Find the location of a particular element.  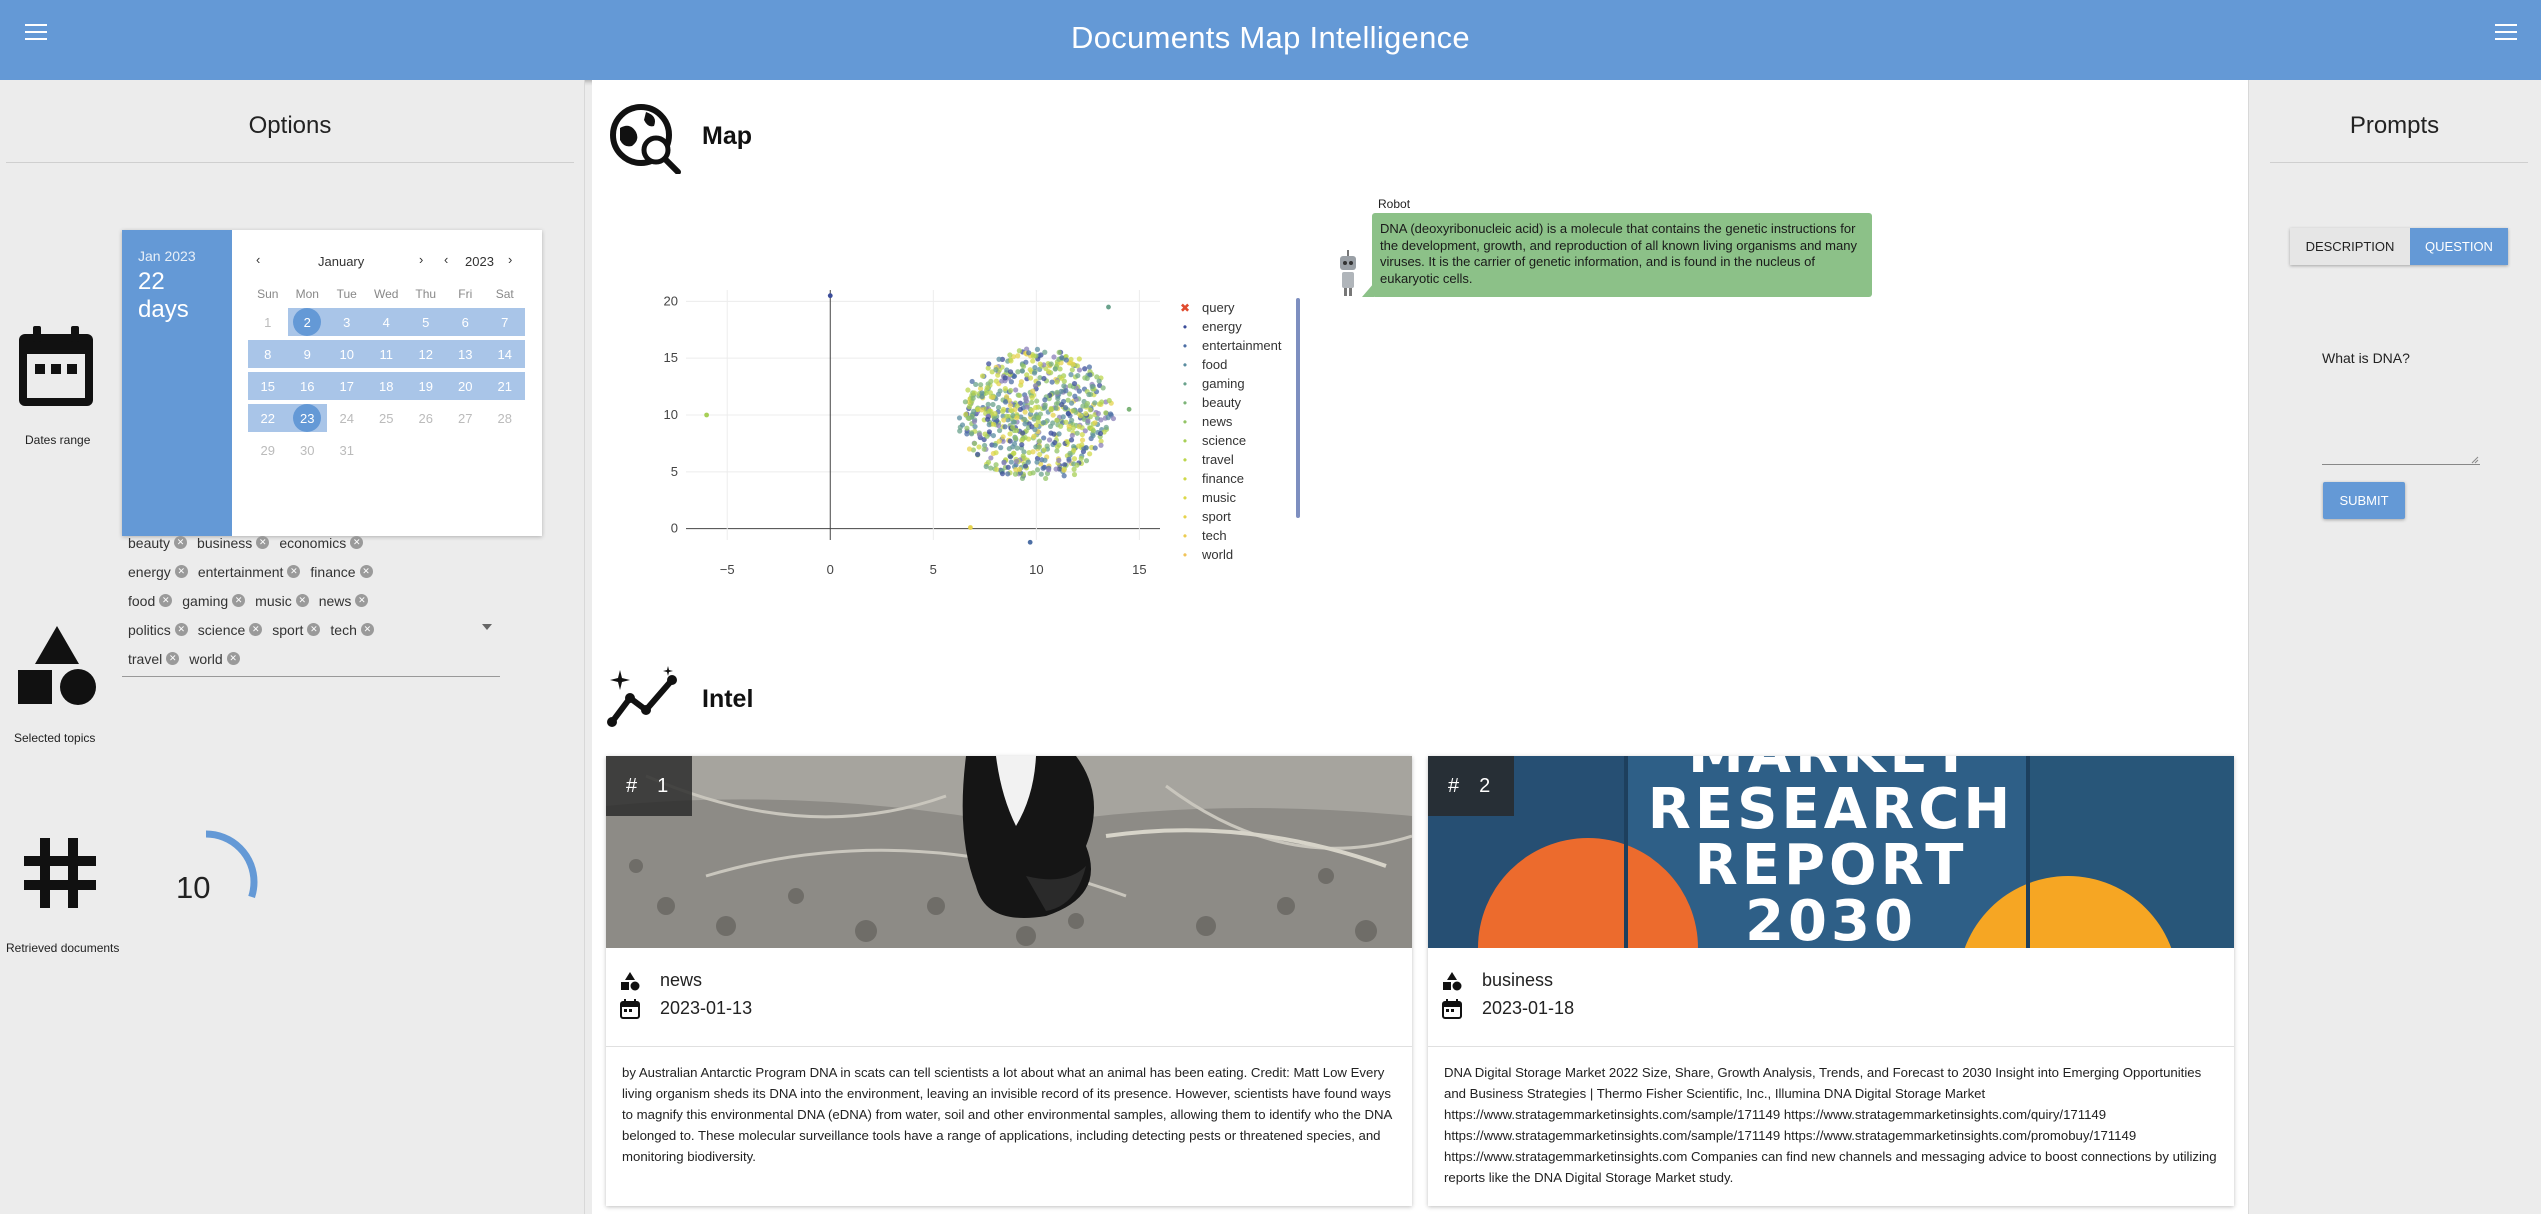

calendar-day-17: 17 is located at coordinates (347, 386).